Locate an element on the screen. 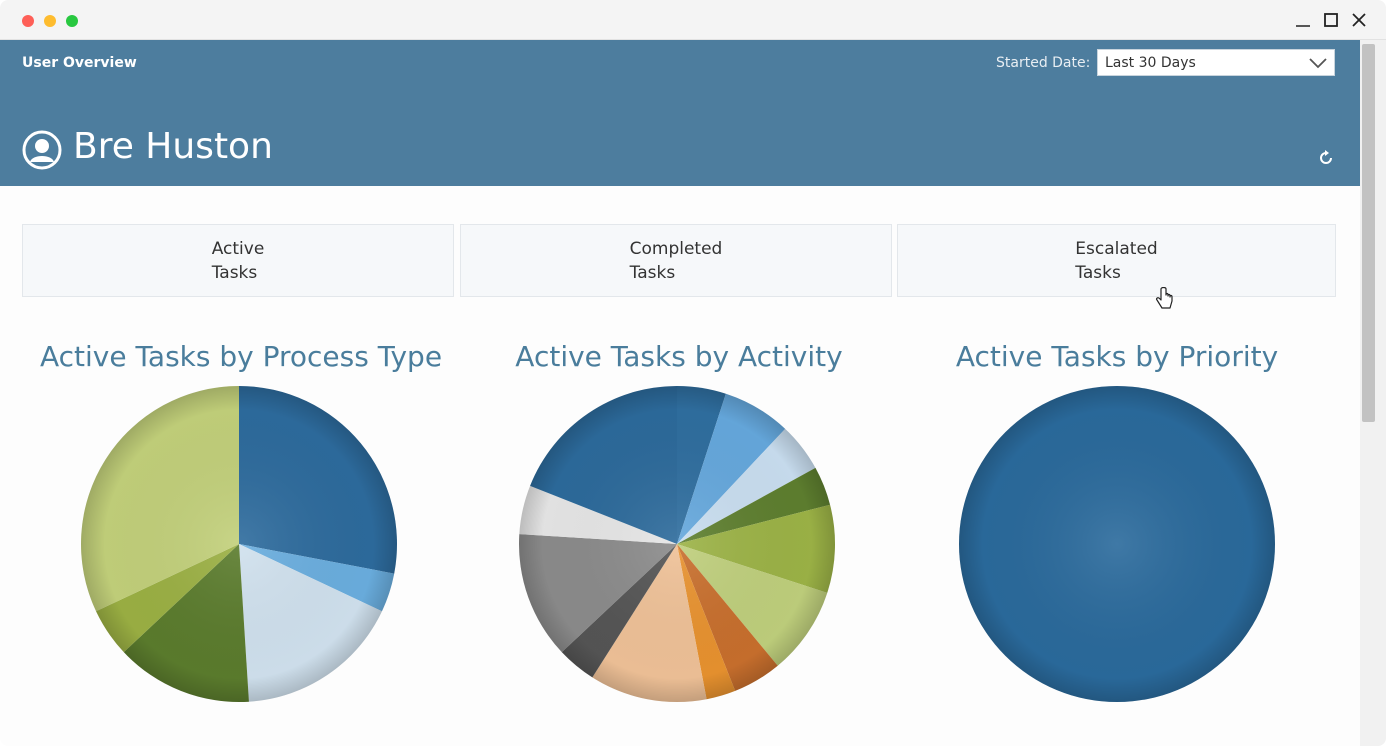 This screenshot has height=746, width=1386. maximize-icon is located at coordinates (1331, 20).